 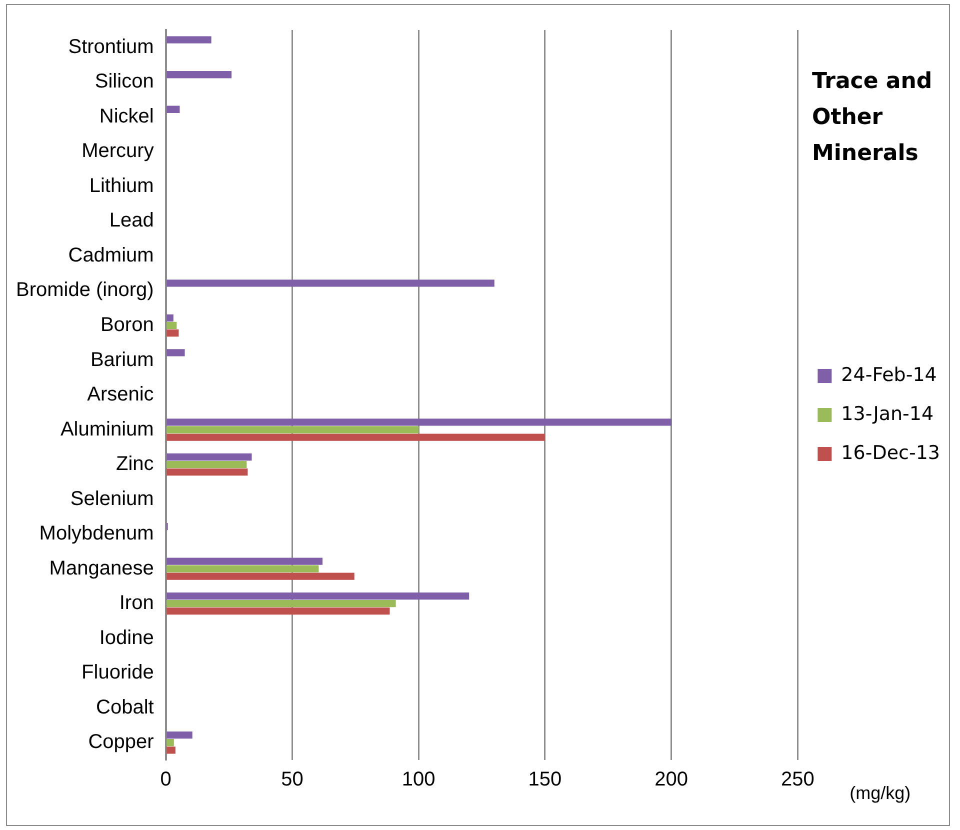 What do you see at coordinates (124, 81) in the screenshot?
I see `y-tick-label: Silicon` at bounding box center [124, 81].